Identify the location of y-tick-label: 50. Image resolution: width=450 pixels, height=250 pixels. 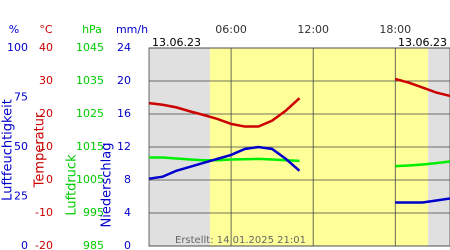
(21, 146).